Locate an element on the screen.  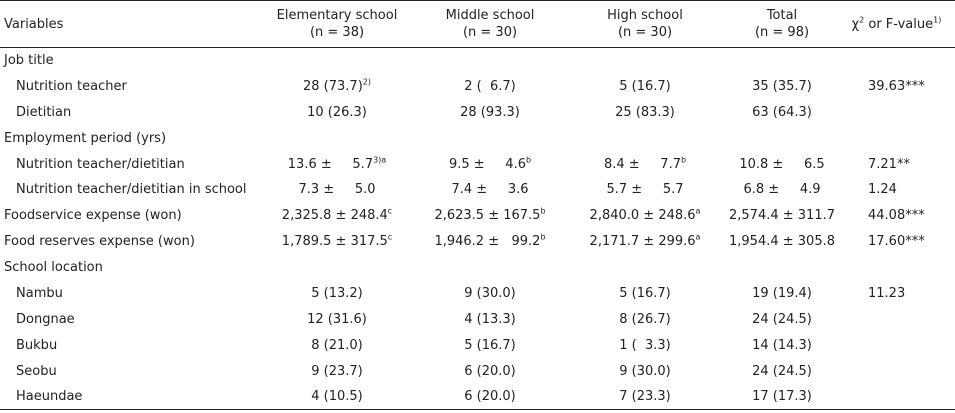
cell-middle: 9.5 ± 4.6b is located at coordinates (490, 163).